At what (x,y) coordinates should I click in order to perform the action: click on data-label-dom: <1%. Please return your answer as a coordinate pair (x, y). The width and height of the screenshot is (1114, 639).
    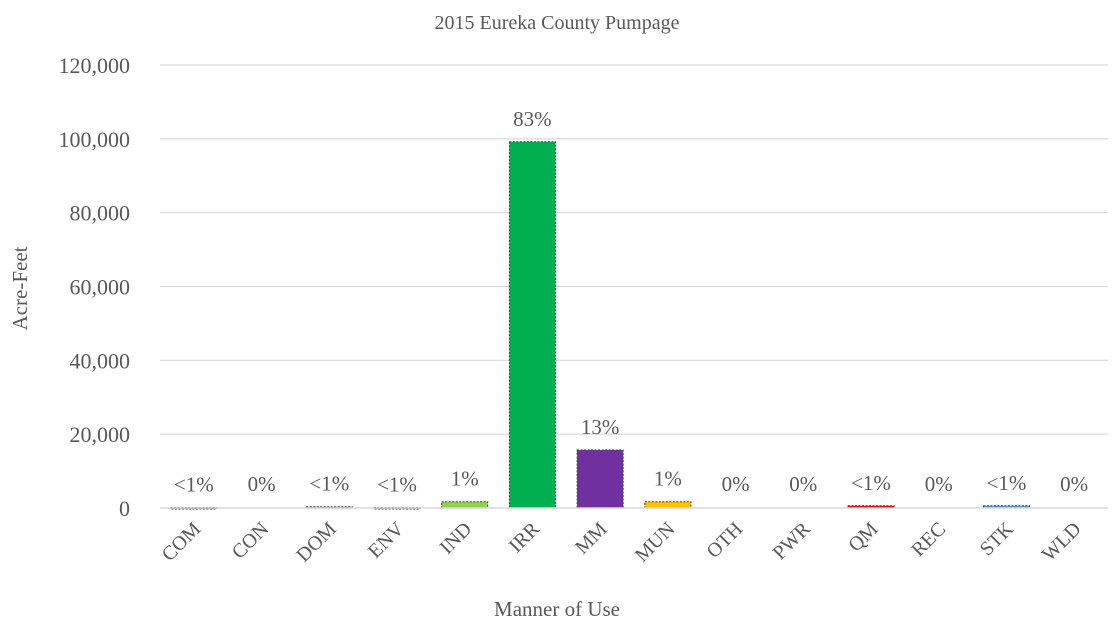
    Looking at the image, I should click on (329, 484).